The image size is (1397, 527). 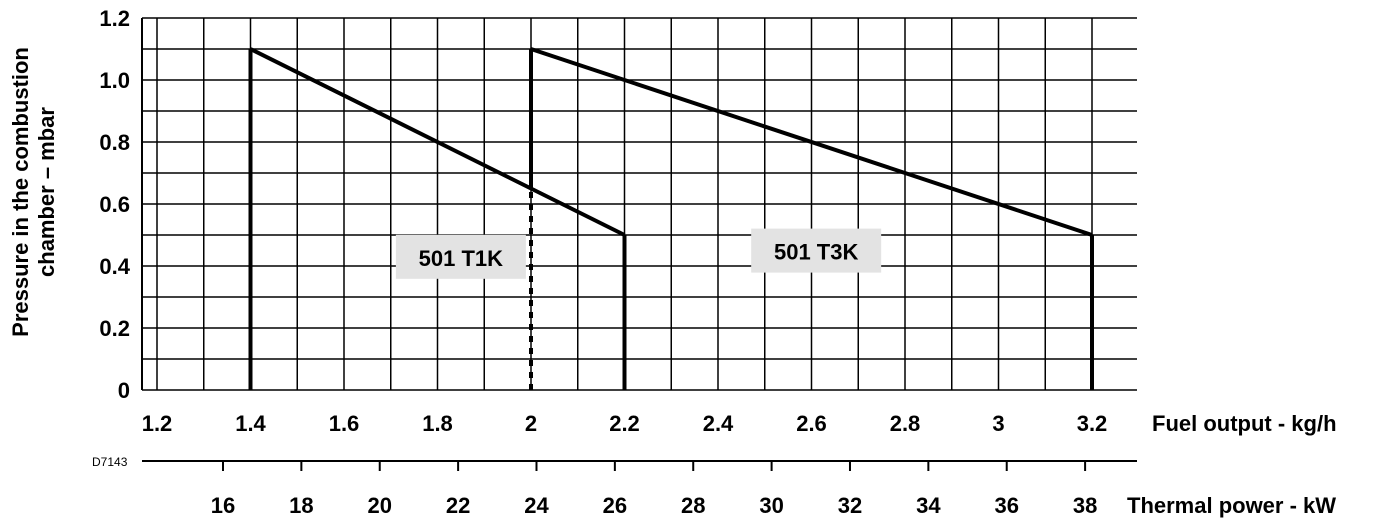 I want to click on series-label-1: 501 T1K, so click(x=460, y=256).